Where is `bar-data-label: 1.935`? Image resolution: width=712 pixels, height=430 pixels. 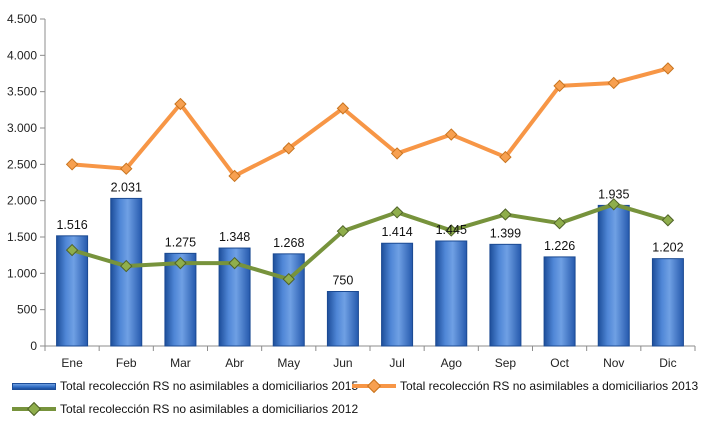
bar-data-label: 1.935 is located at coordinates (613, 194).